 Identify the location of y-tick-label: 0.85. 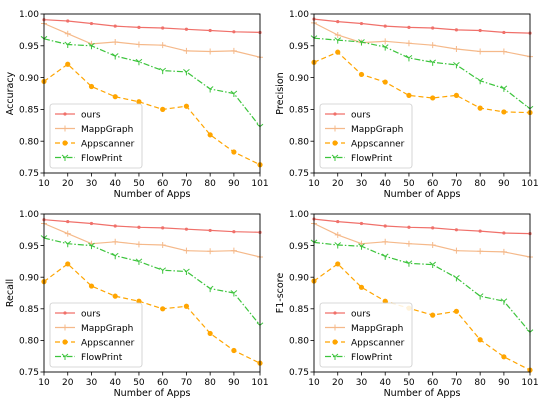
(299, 111).